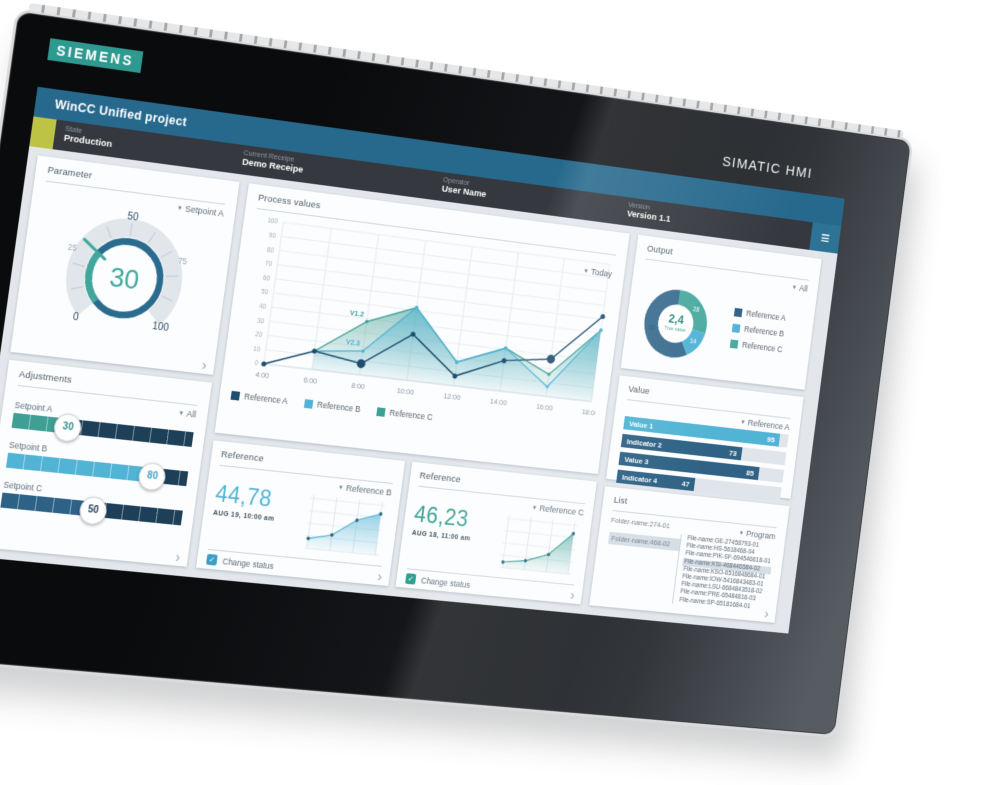  I want to click on donut-legend: Reference A Reference B Reference C, so click(758, 334).